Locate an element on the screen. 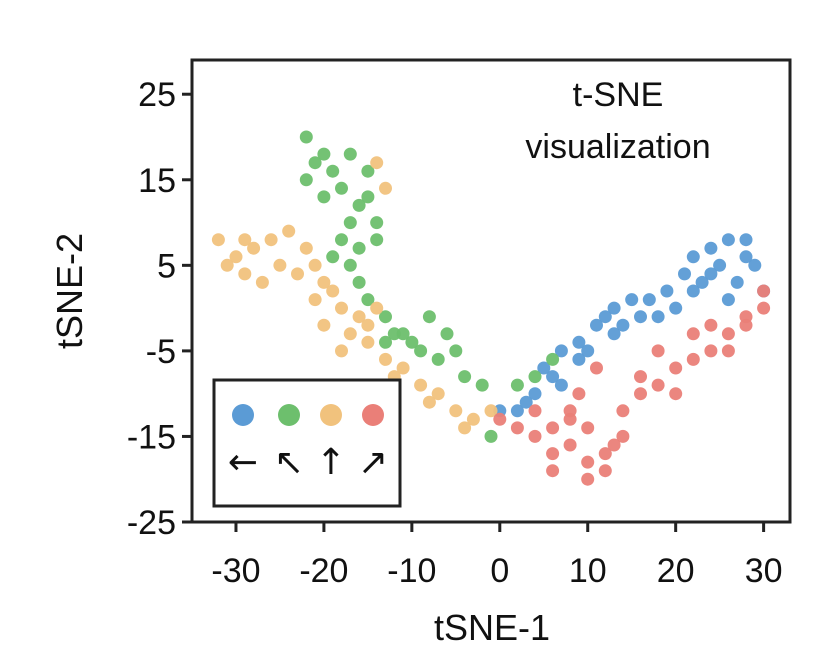 The height and width of the screenshot is (656, 822). y-tick-label: -5 is located at coordinates (161, 352).